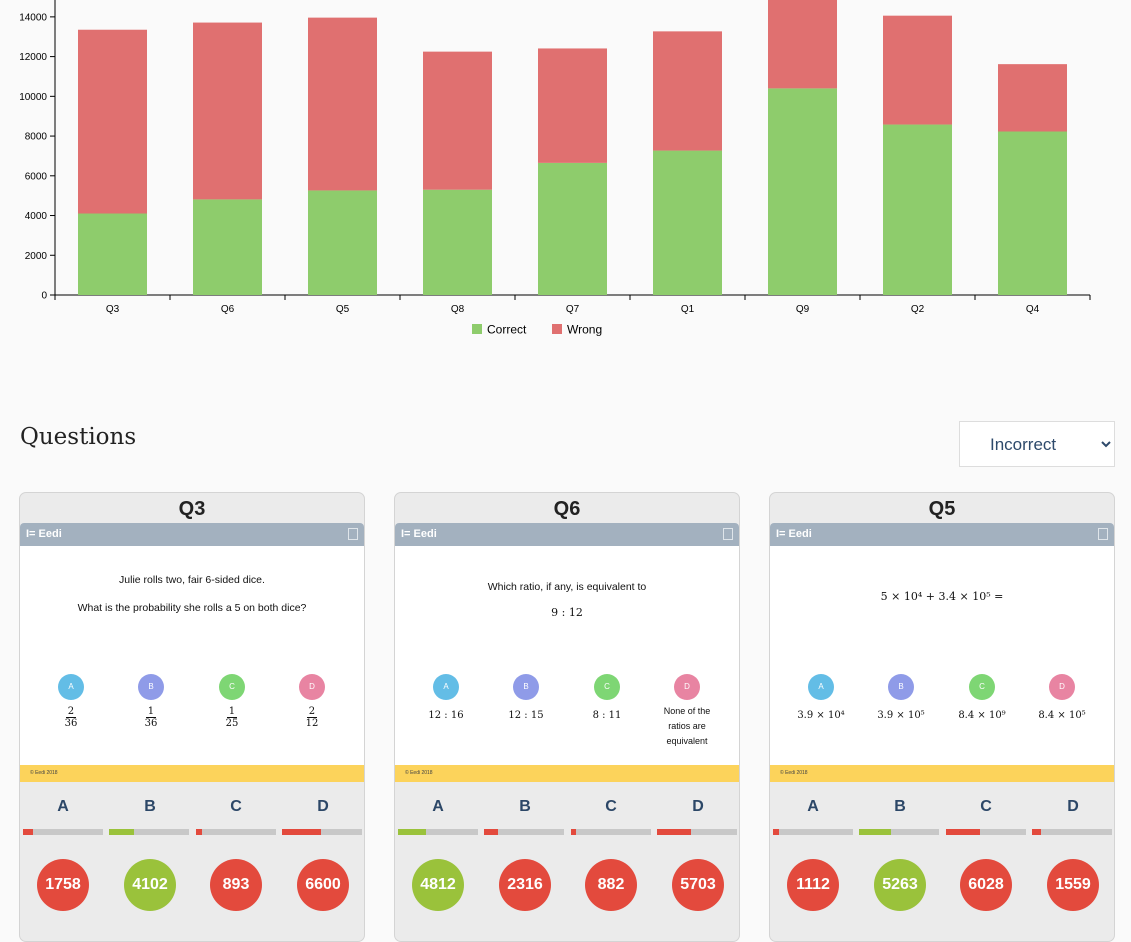  What do you see at coordinates (567, 612) in the screenshot?
I see `question-math: 9 : 12` at bounding box center [567, 612].